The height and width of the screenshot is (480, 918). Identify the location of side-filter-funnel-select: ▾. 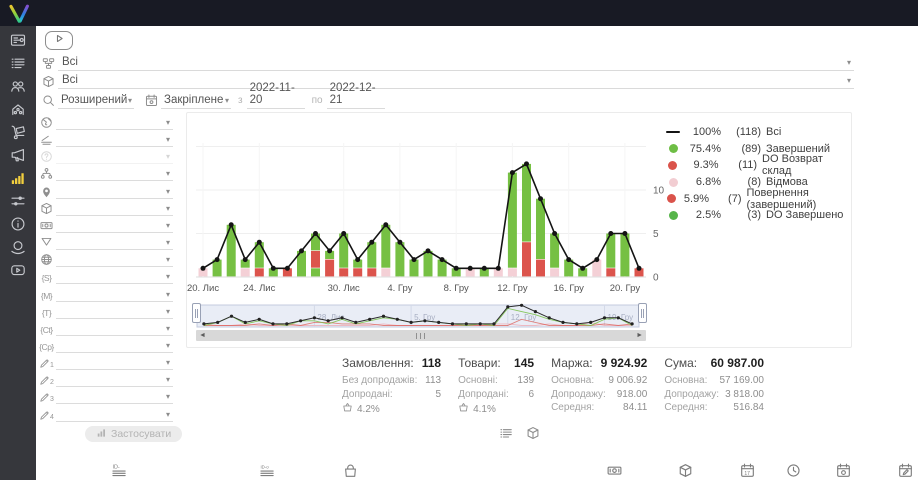
(114, 244).